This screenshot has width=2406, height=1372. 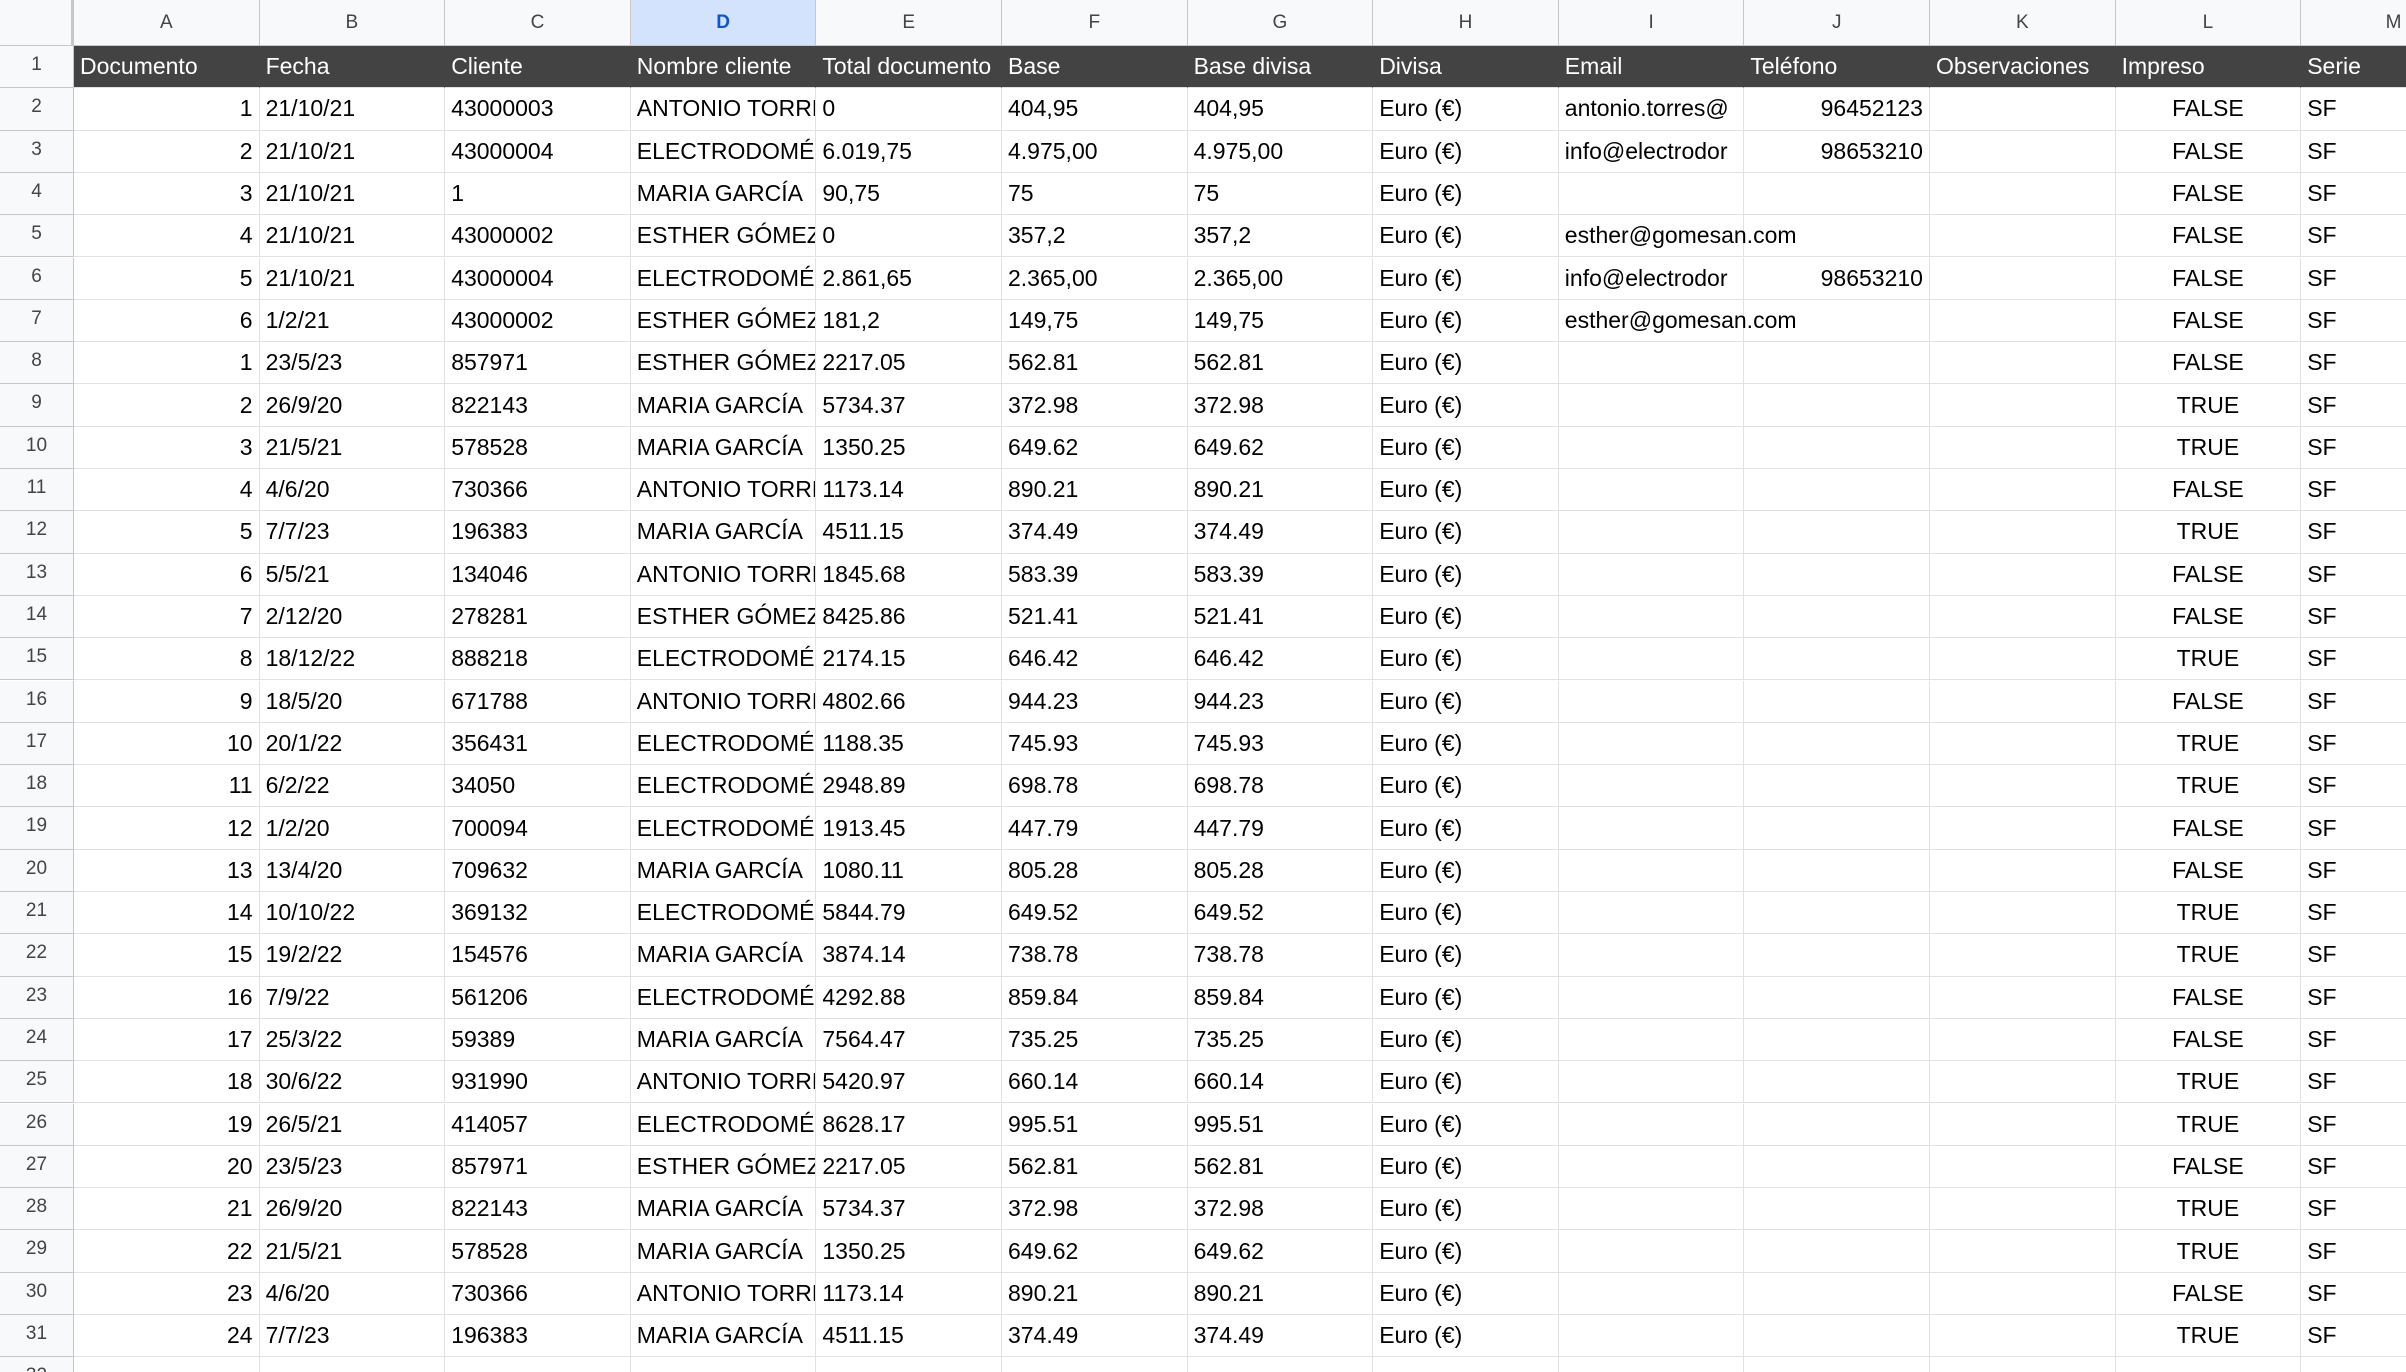 What do you see at coordinates (37, 1209) in the screenshot?
I see `row-header: 28` at bounding box center [37, 1209].